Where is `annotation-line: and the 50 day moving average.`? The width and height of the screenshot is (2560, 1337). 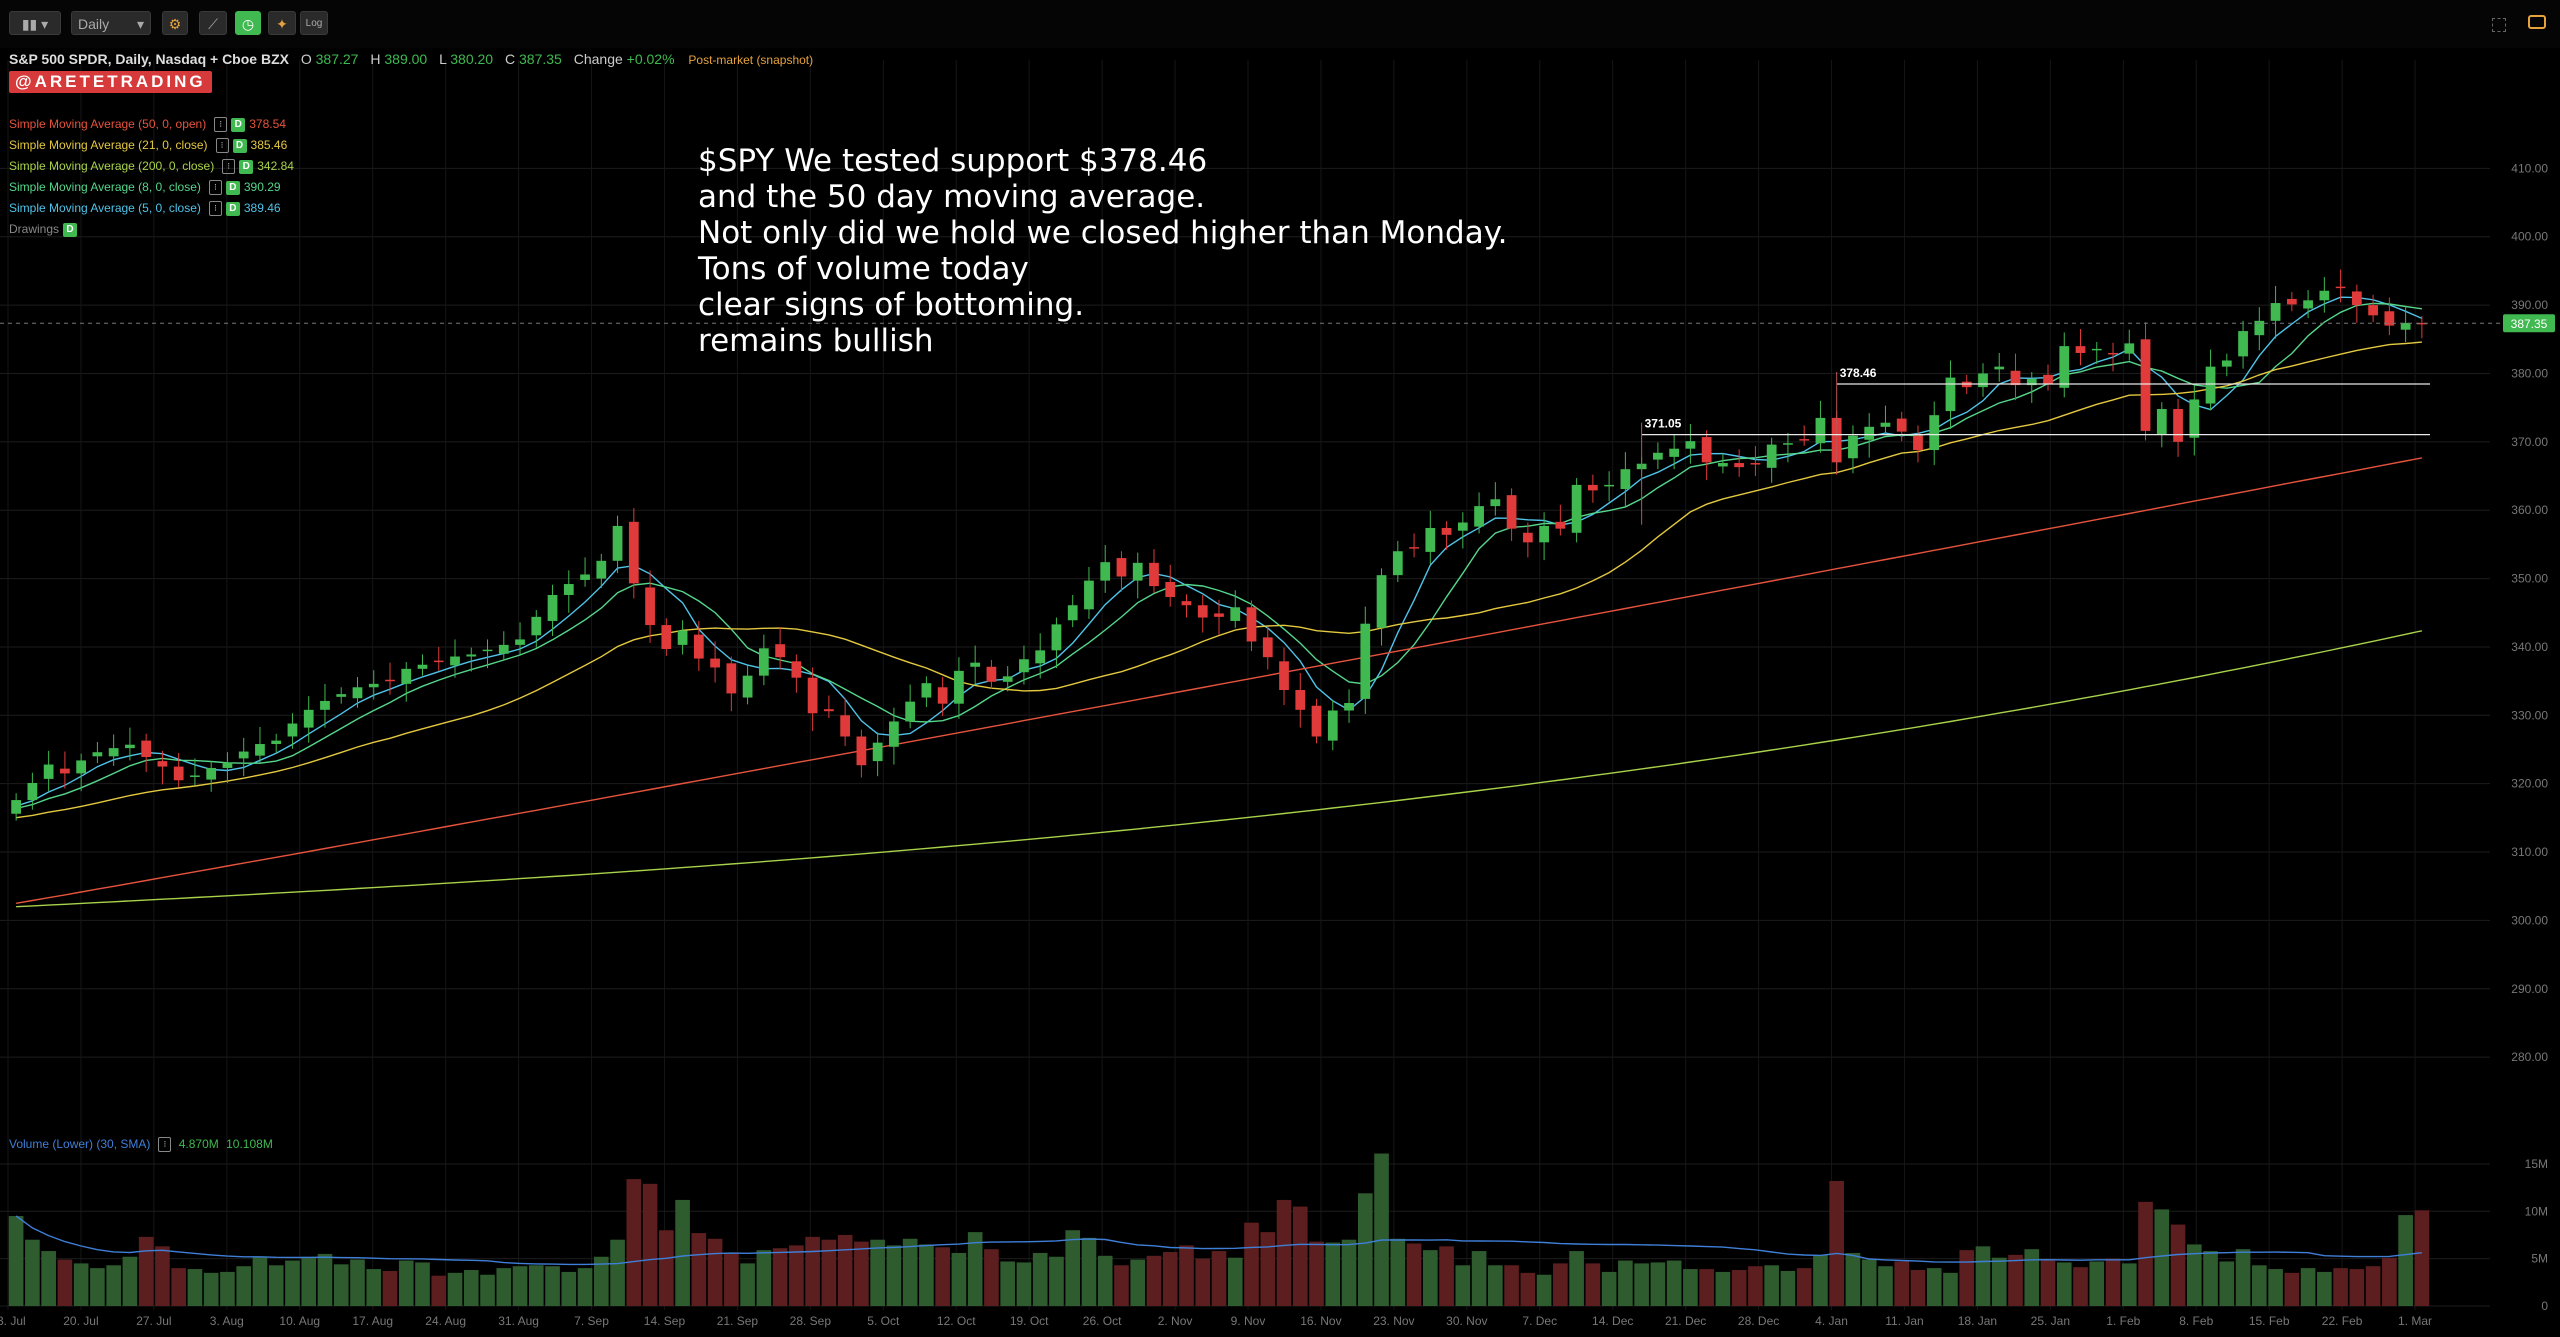 annotation-line: and the 50 day moving average. is located at coordinates (952, 197).